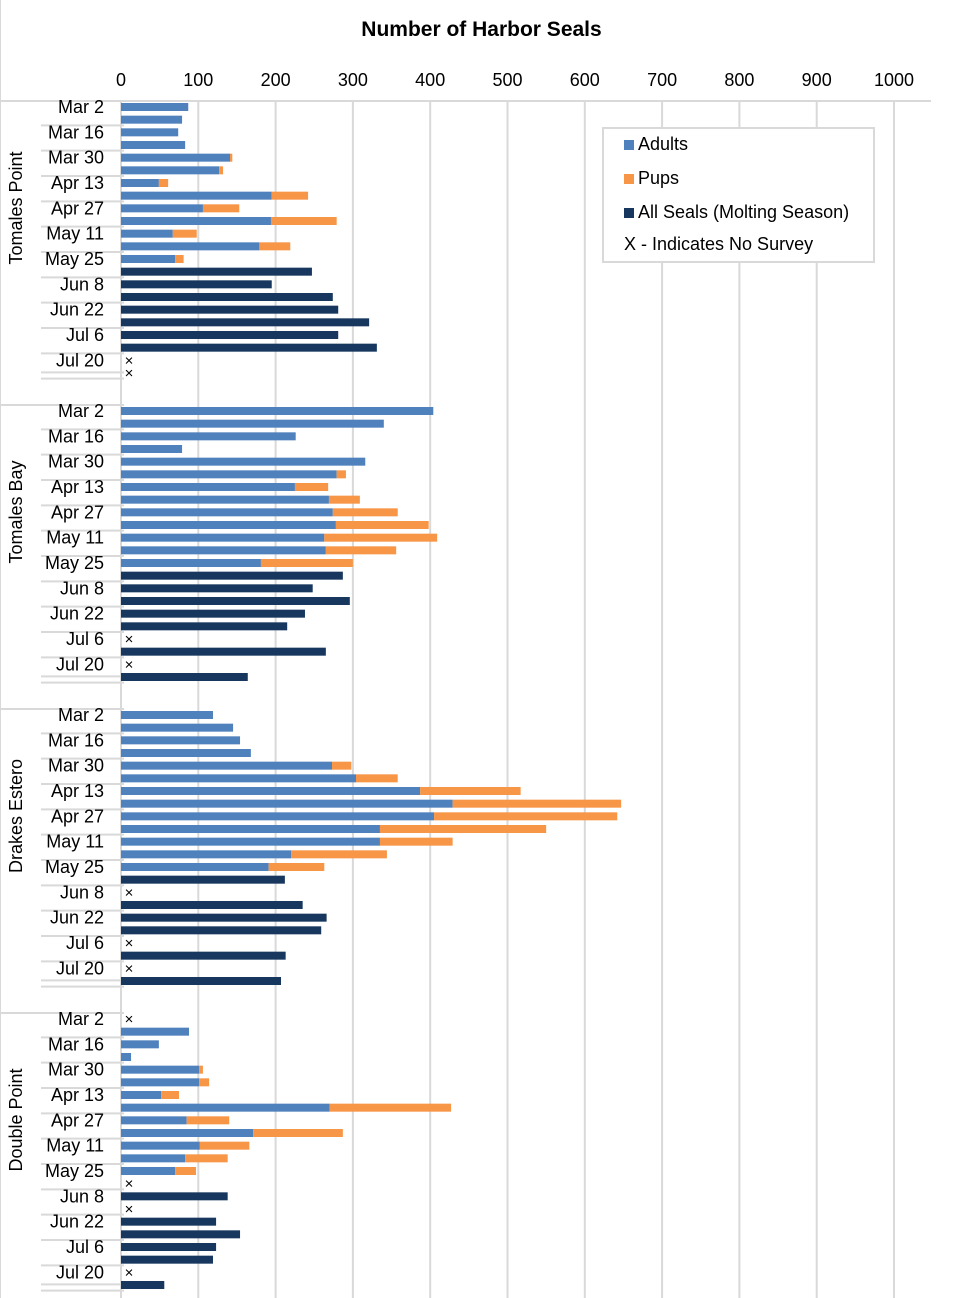 Image resolution: width=961 pixels, height=1298 pixels. I want to click on category-label: Apr 13, so click(77, 791).